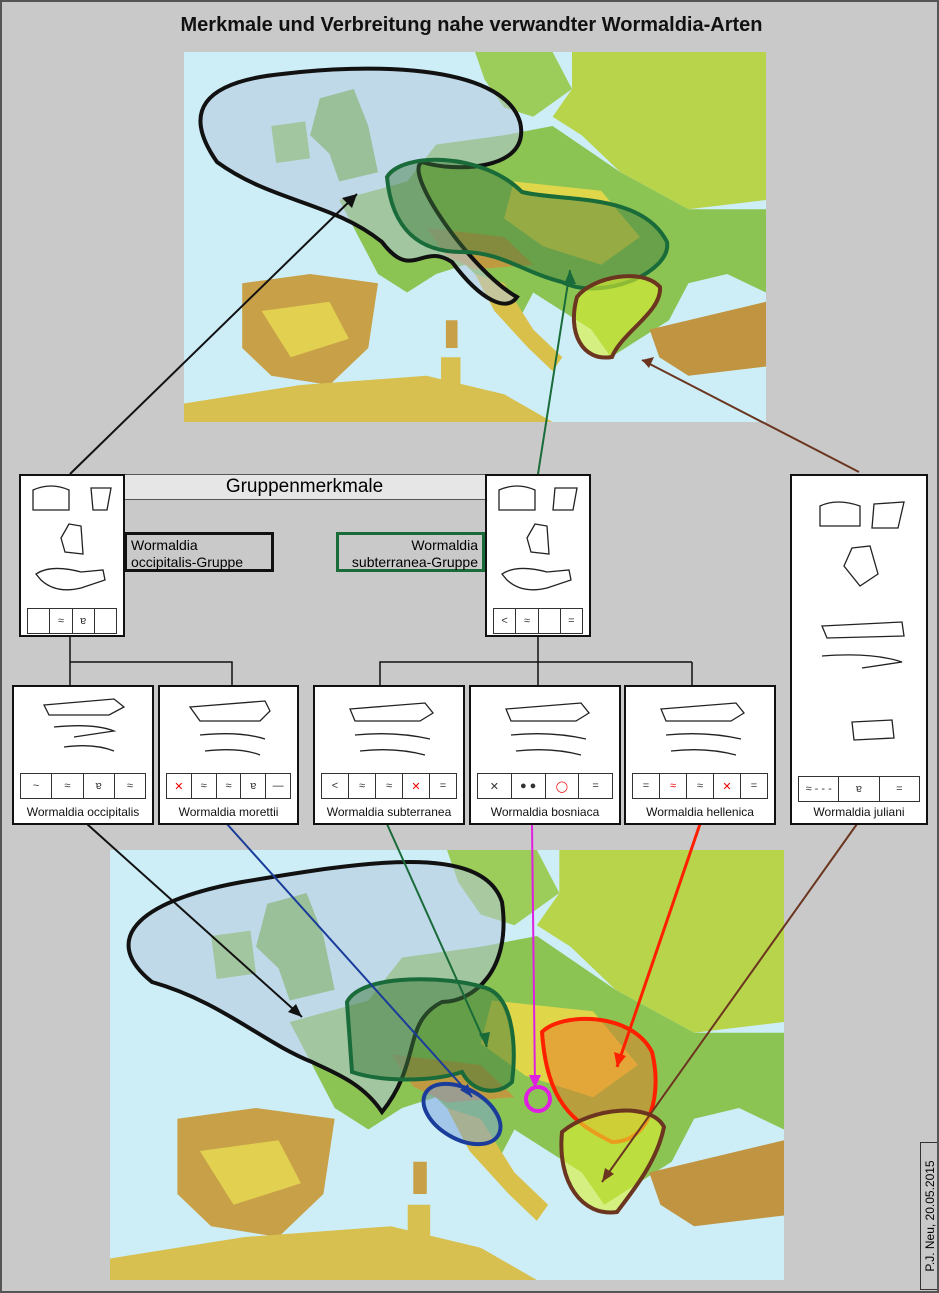  I want to click on species-card-hellenica: = ≈ ≈ ✕ = Wormaldia hellenica, so click(700, 755).